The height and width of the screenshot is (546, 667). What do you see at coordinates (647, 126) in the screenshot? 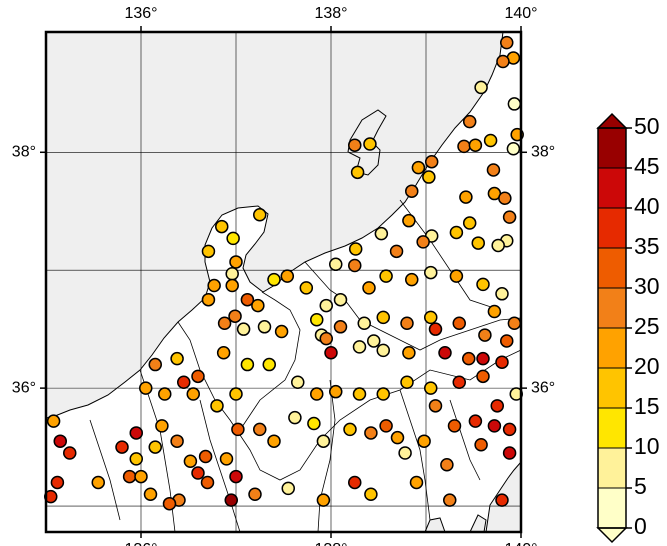
I see `colorbar-label: 50` at bounding box center [647, 126].